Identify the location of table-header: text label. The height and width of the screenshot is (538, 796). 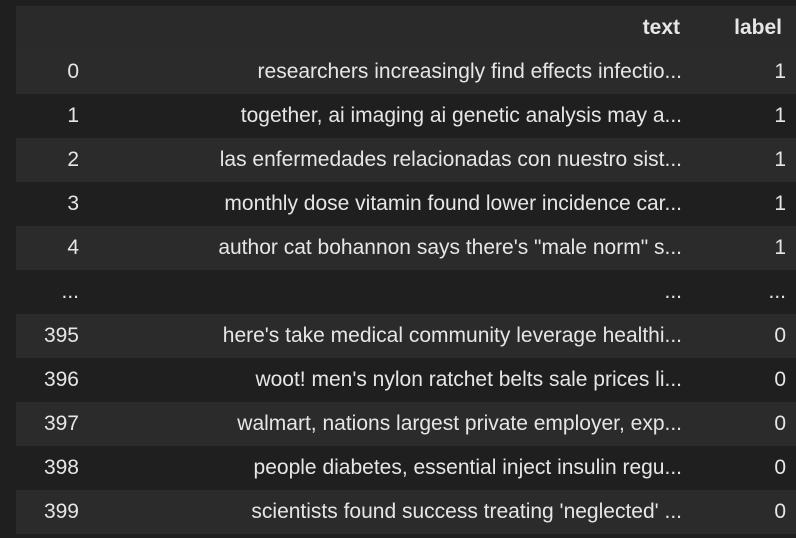
(406, 28).